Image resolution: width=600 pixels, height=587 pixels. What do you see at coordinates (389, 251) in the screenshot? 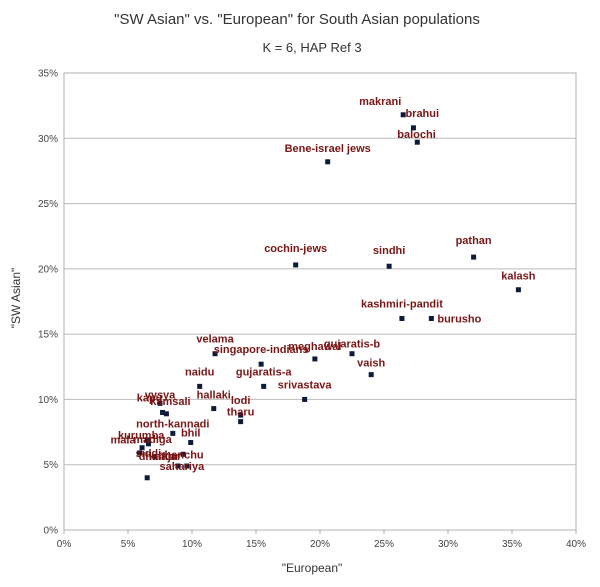
I see `point-label: sindhi` at bounding box center [389, 251].